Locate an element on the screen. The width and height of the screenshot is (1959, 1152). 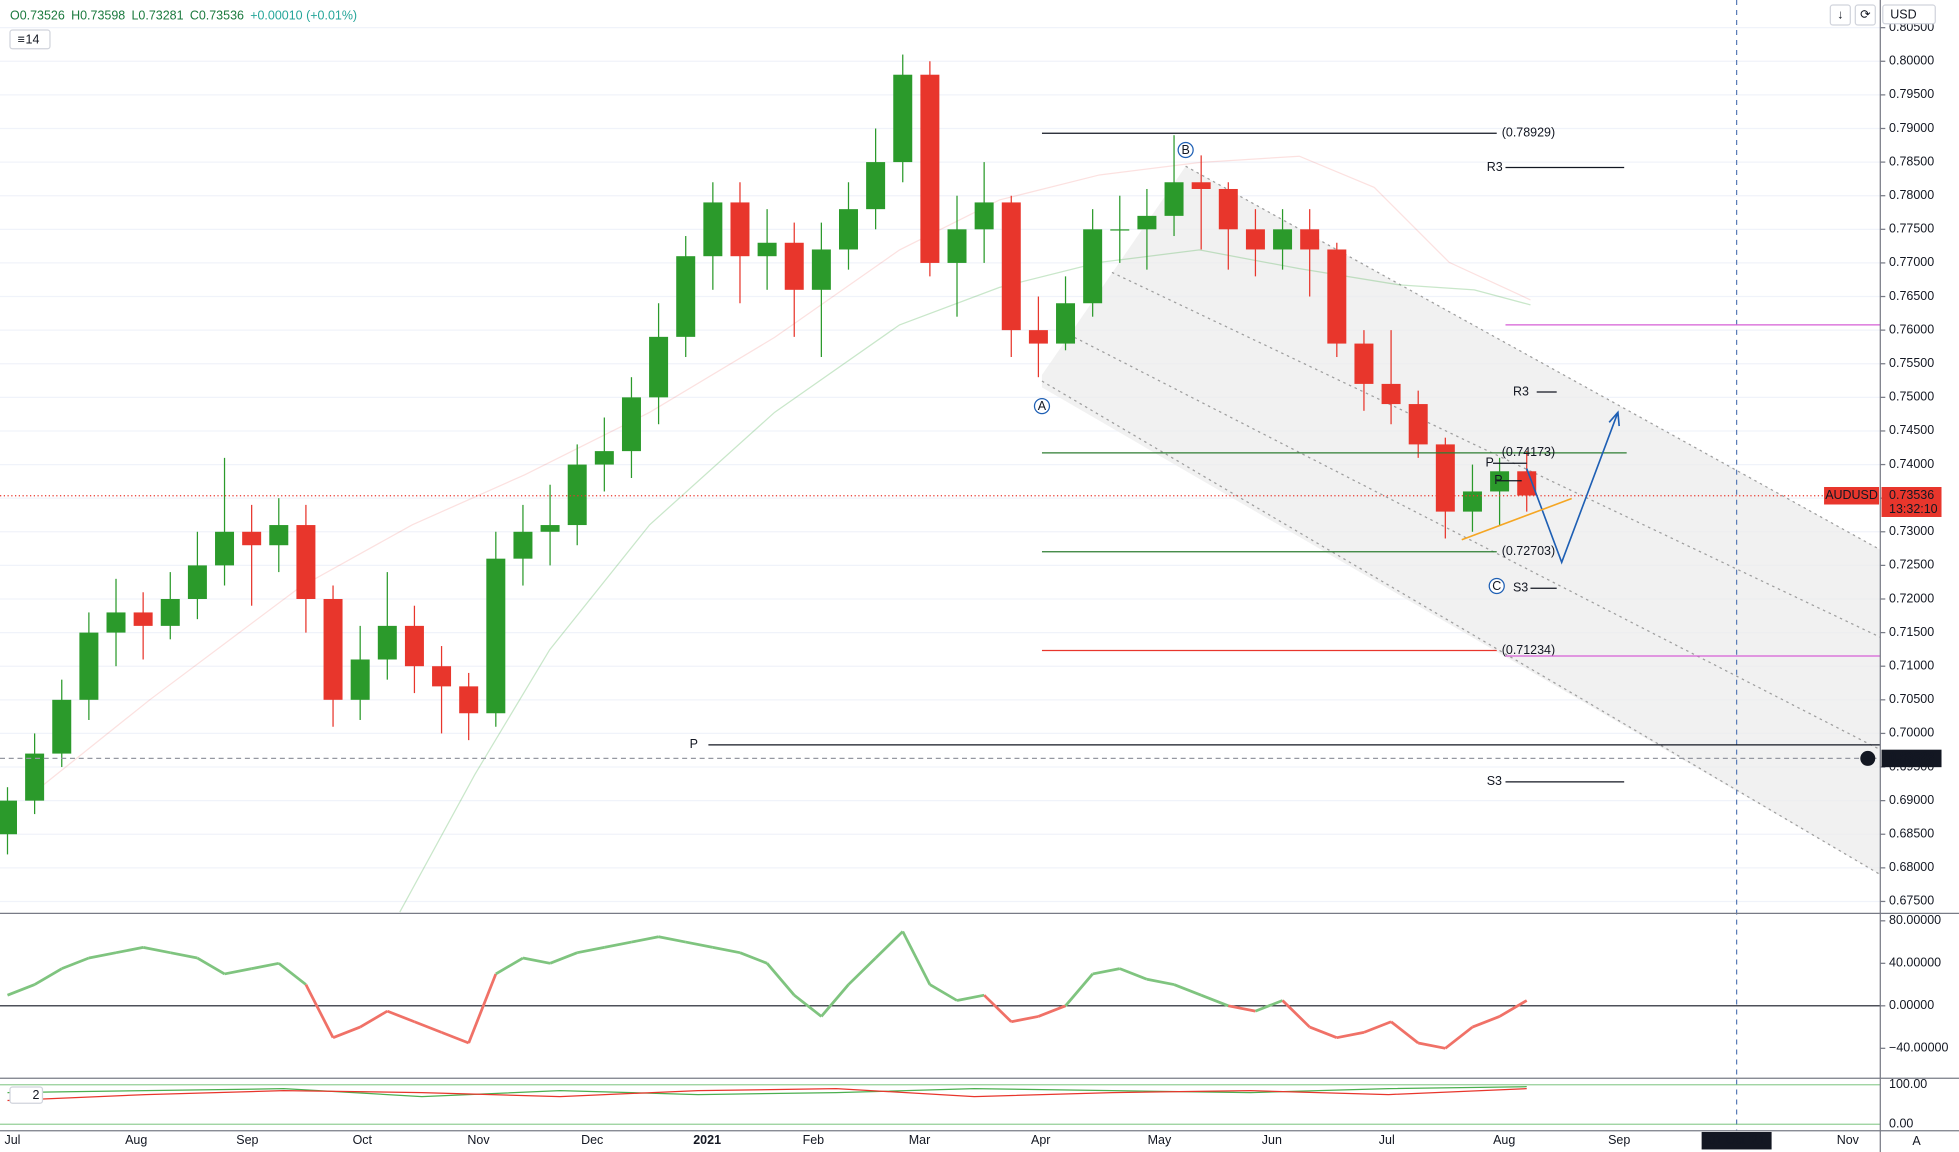
y-tick-label: 0.74500 is located at coordinates (1911, 430).